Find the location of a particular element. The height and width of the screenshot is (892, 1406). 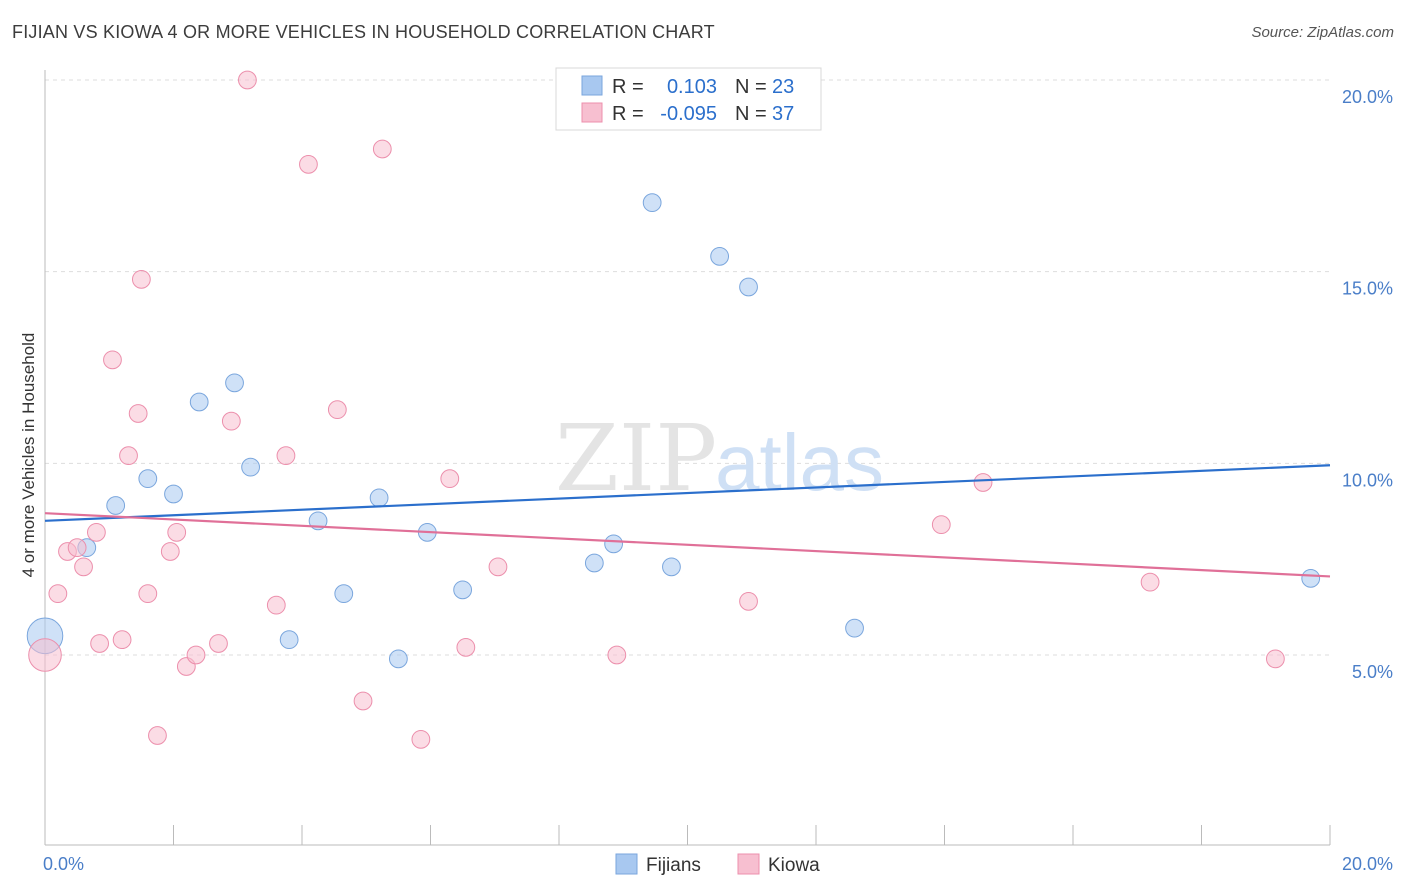

y-axis-label: 4 or more Vehicles in Household is located at coordinates (28, 455).